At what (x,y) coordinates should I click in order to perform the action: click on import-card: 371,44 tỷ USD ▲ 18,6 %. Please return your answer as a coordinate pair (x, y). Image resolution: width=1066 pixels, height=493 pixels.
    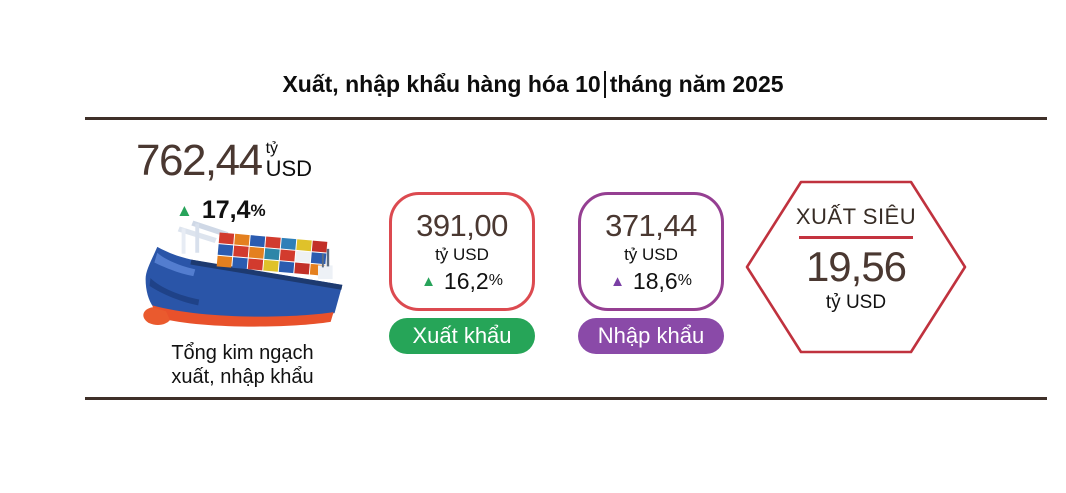
    Looking at the image, I should click on (651, 251).